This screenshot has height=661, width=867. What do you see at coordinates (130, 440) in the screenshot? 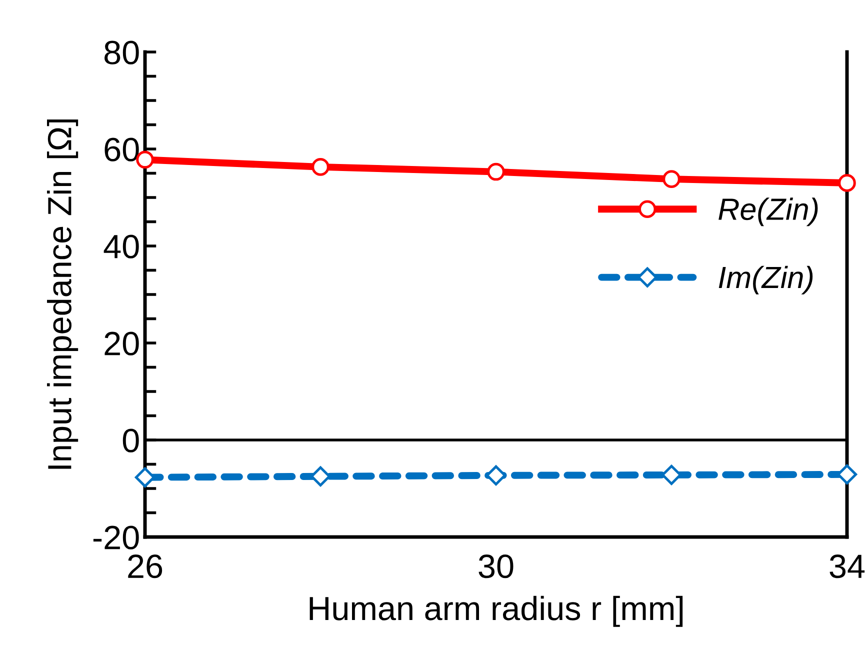
I see `y-tick-label: 0` at bounding box center [130, 440].